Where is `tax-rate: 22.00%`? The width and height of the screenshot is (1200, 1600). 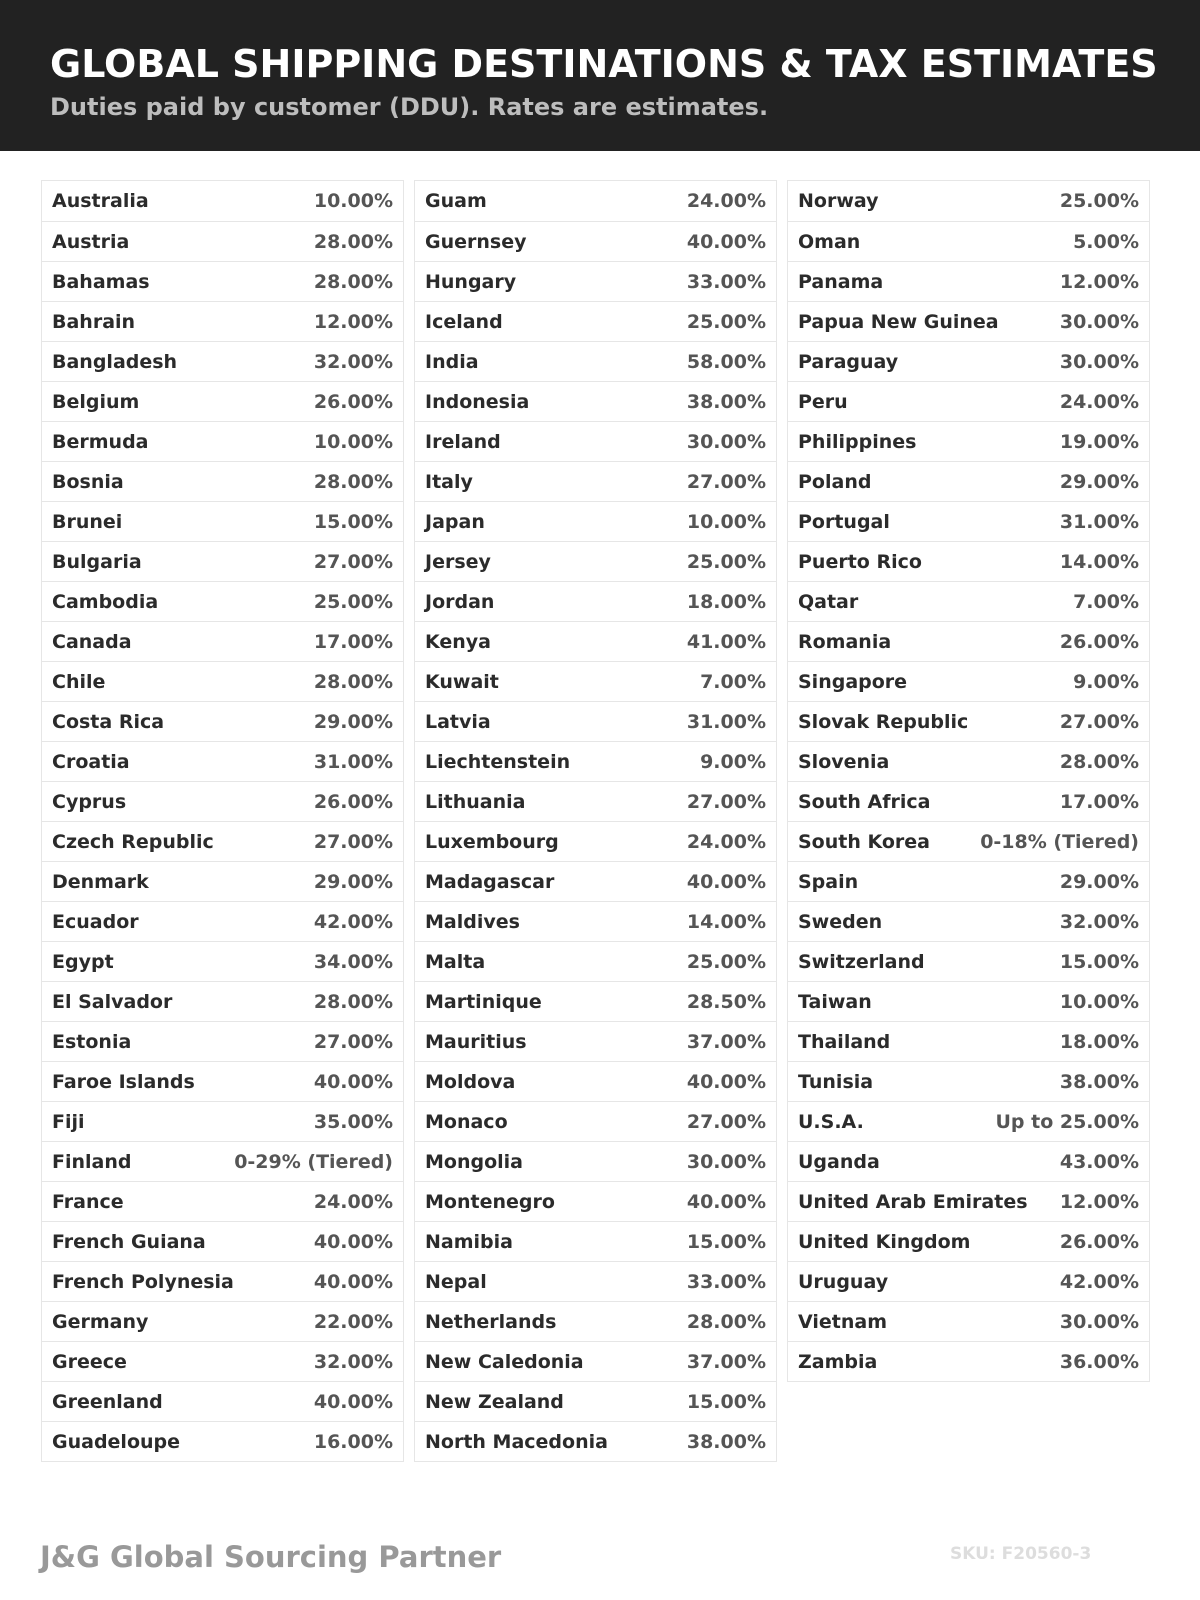
tax-rate: 22.00% is located at coordinates (353, 1321).